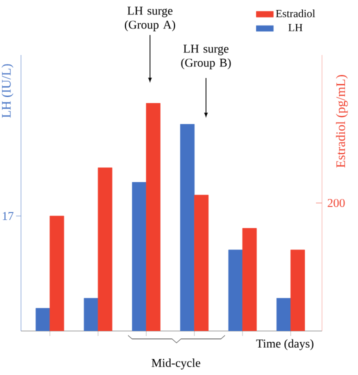  What do you see at coordinates (176, 364) in the screenshot?
I see `text: Mid-cycle` at bounding box center [176, 364].